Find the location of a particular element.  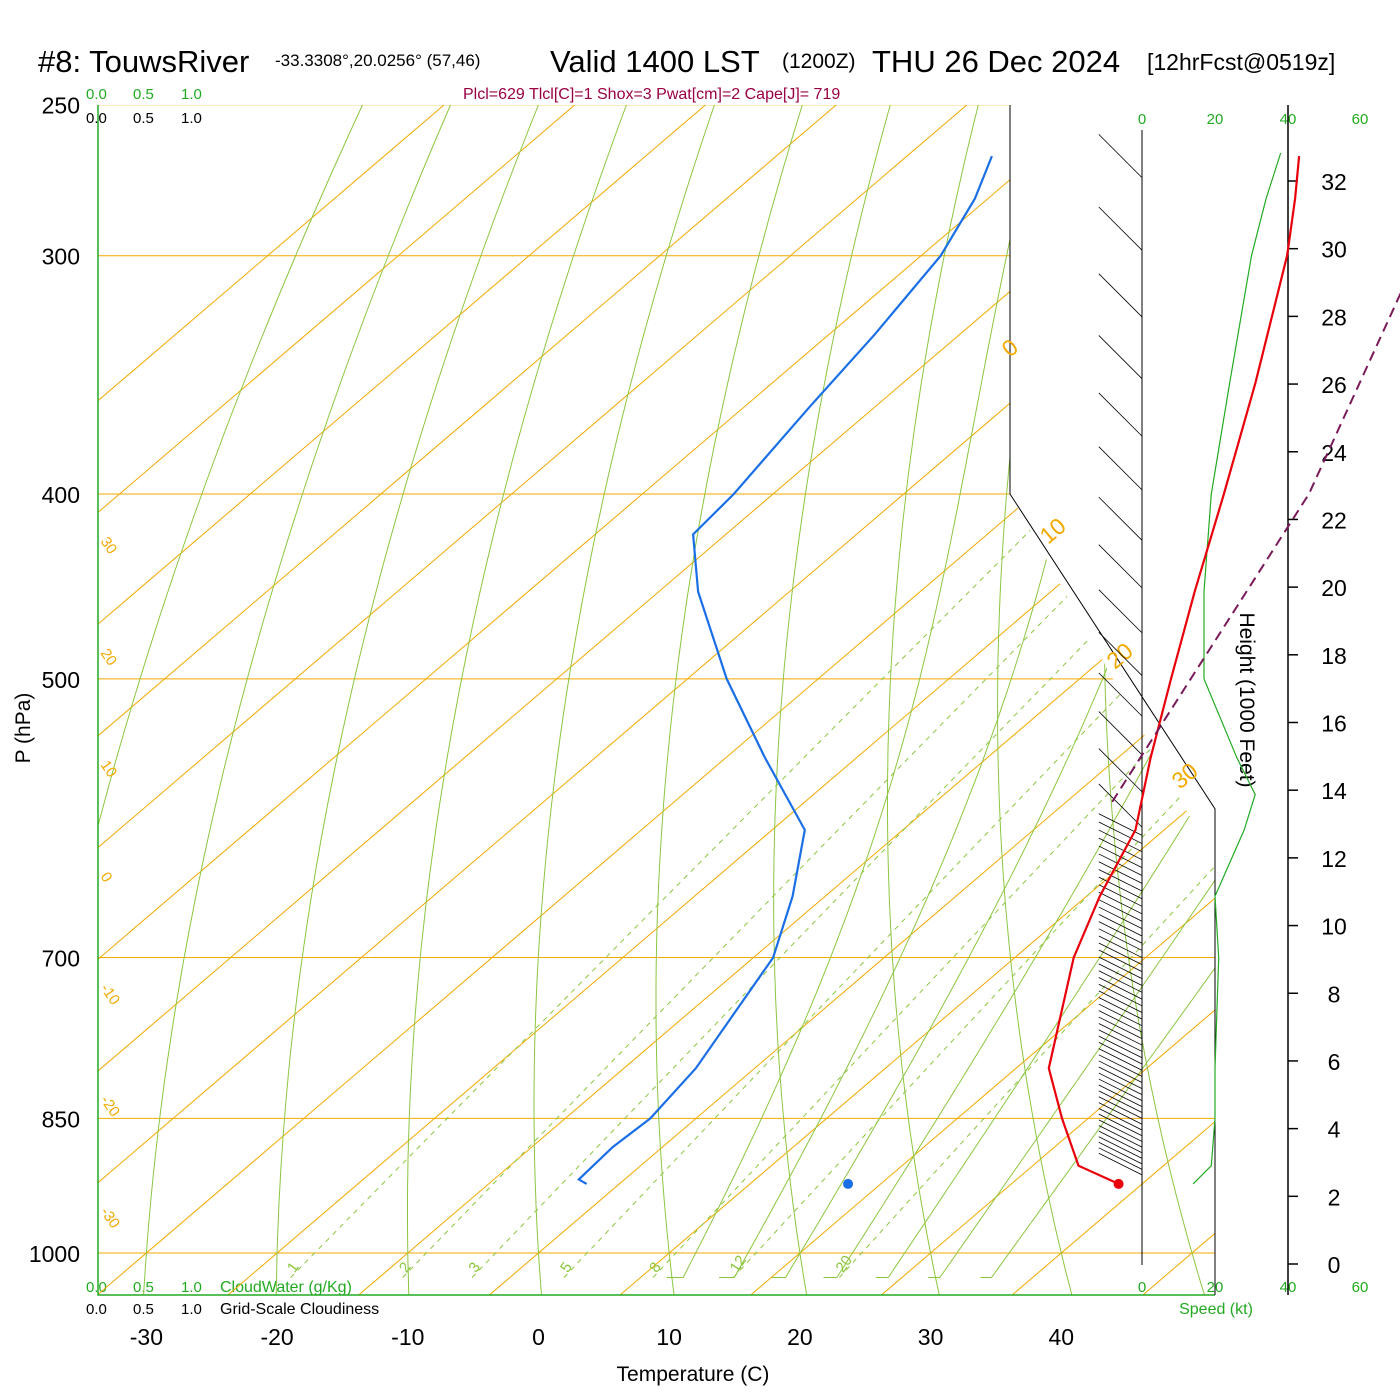

height-tick-label: 6 is located at coordinates (1334, 1062).